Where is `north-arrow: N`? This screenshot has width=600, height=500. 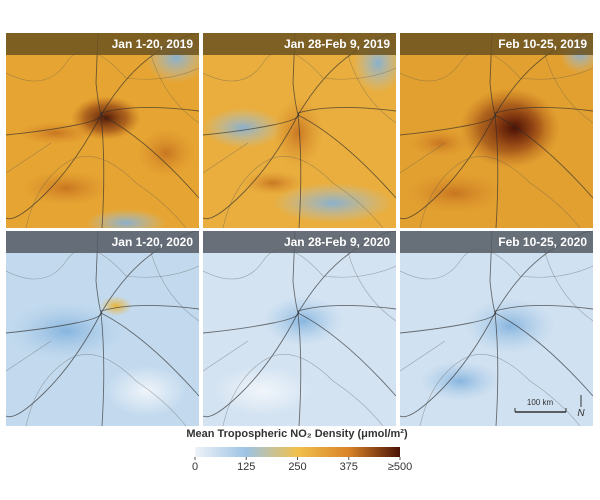
north-arrow: N is located at coordinates (581, 413).